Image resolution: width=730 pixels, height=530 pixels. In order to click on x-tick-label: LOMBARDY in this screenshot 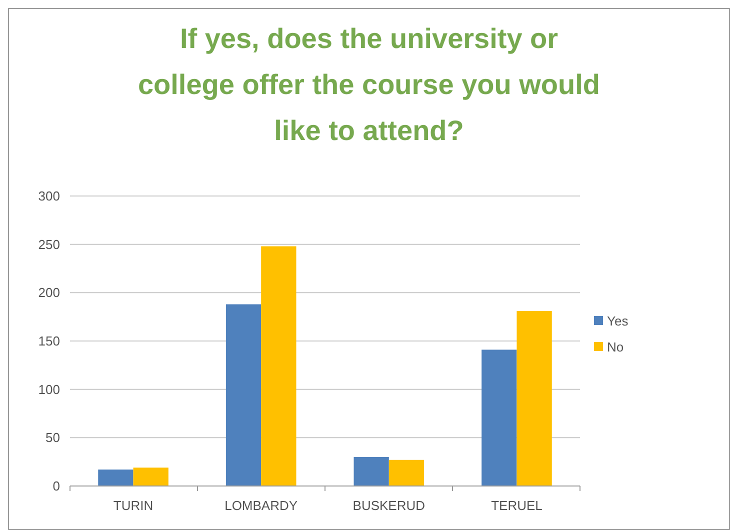, I will do `click(261, 505)`.